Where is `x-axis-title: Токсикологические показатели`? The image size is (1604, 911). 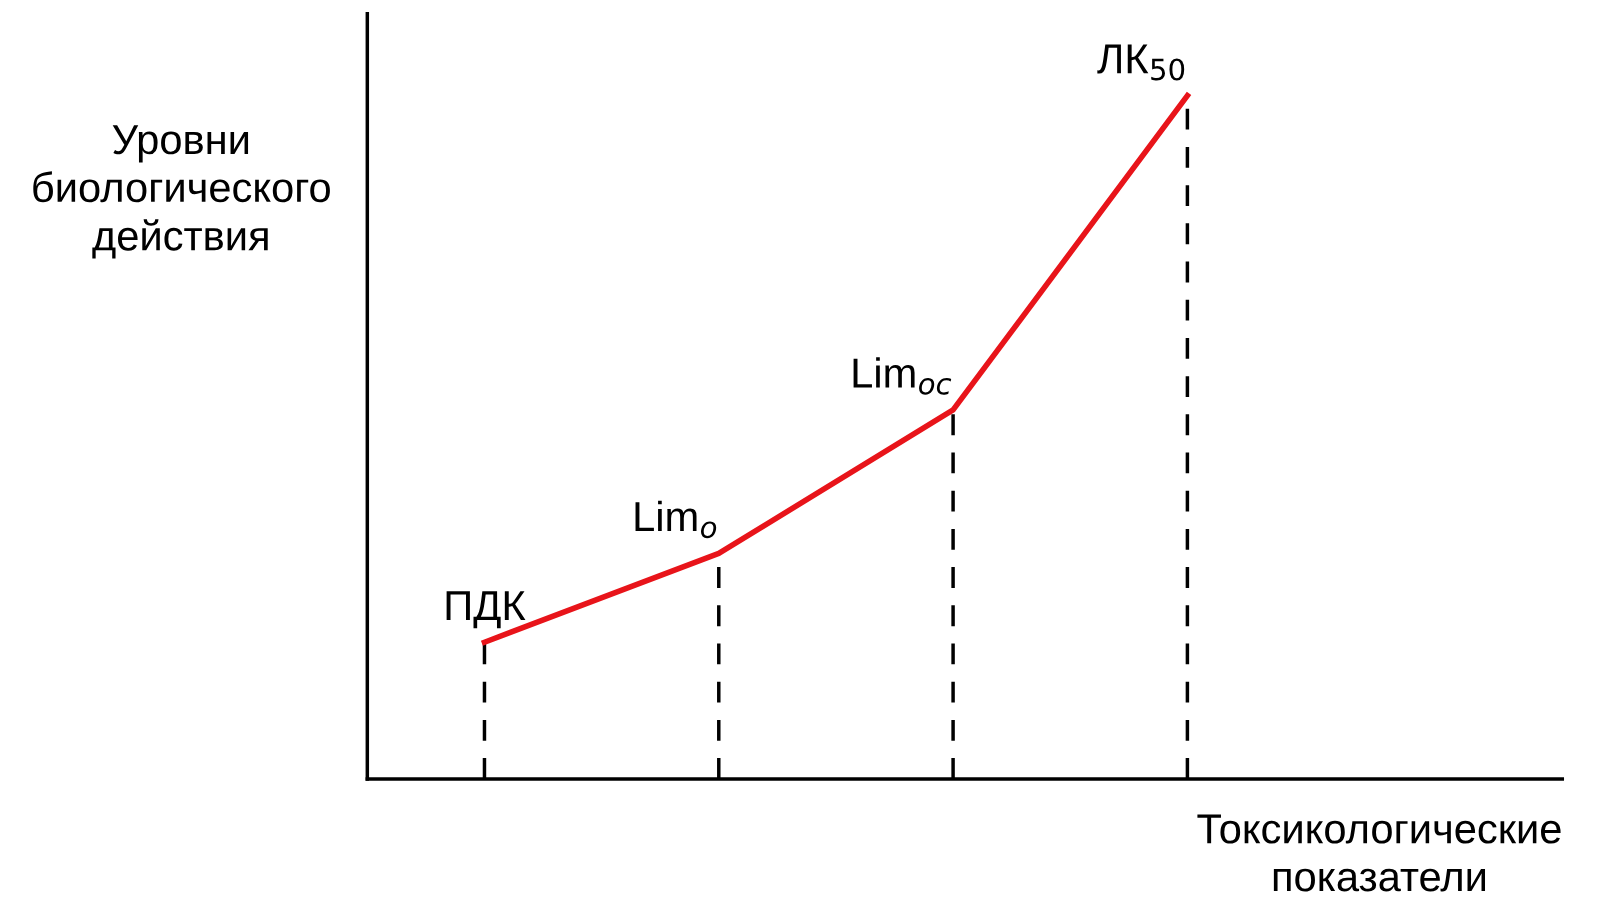 x-axis-title: Токсикологические показатели is located at coordinates (1379, 853).